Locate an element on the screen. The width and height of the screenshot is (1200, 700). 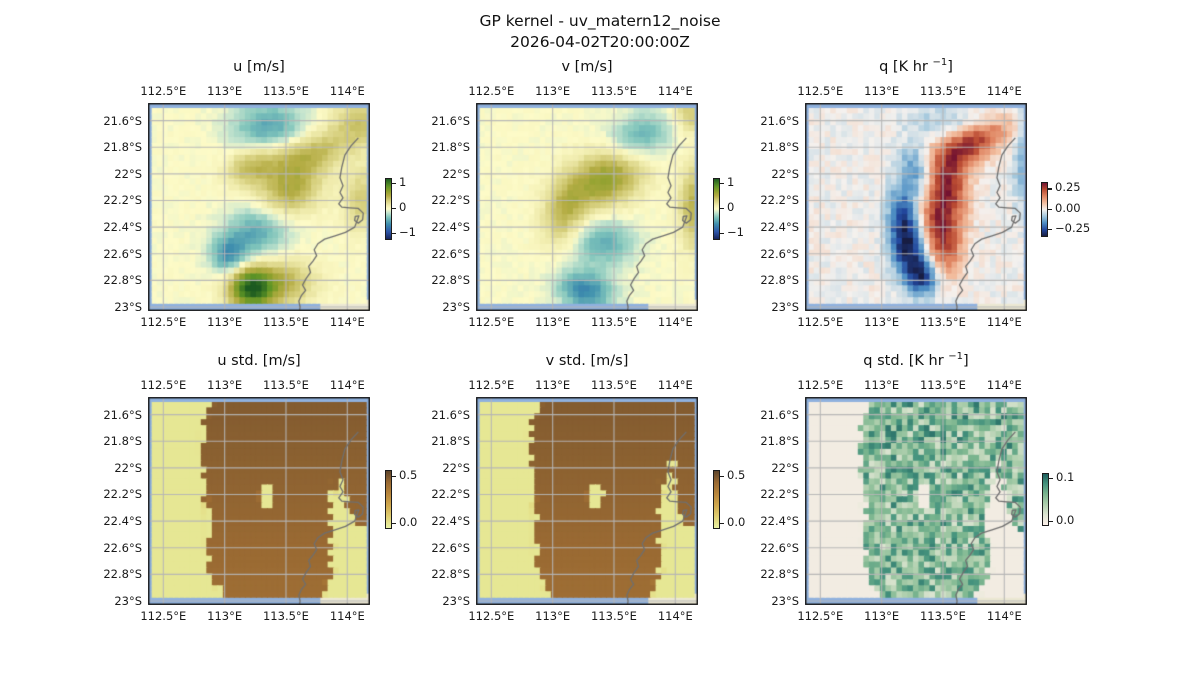
subplot-title-v-std: v std. [m/s] is located at coordinates (587, 361).